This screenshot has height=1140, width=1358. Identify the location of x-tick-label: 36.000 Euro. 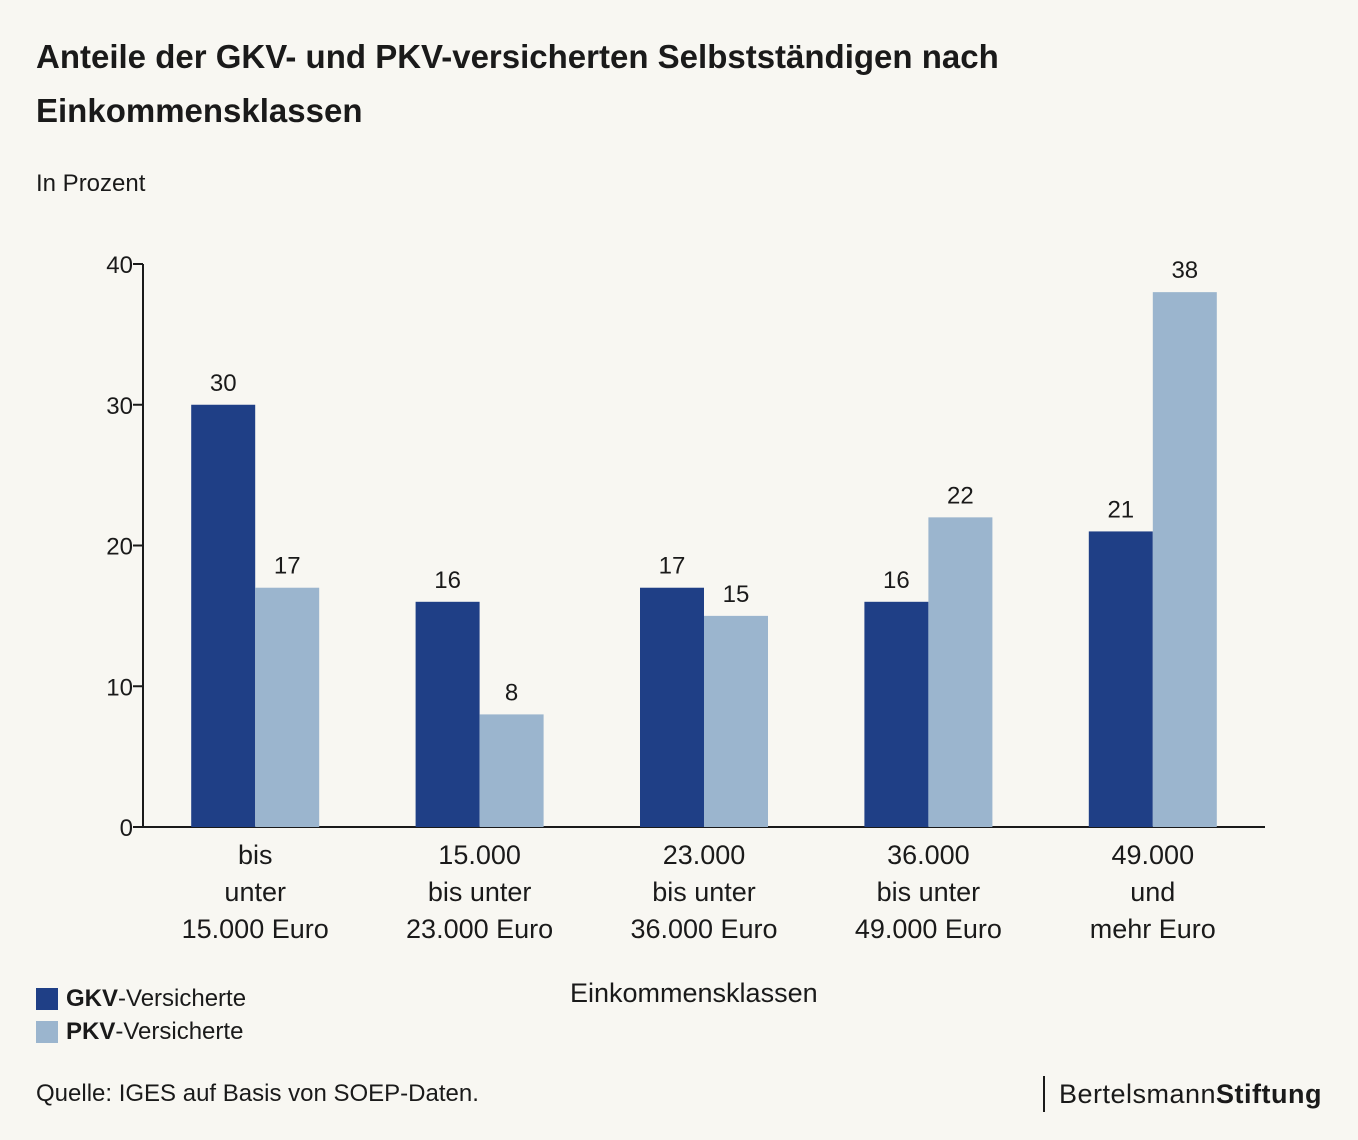
(703, 929).